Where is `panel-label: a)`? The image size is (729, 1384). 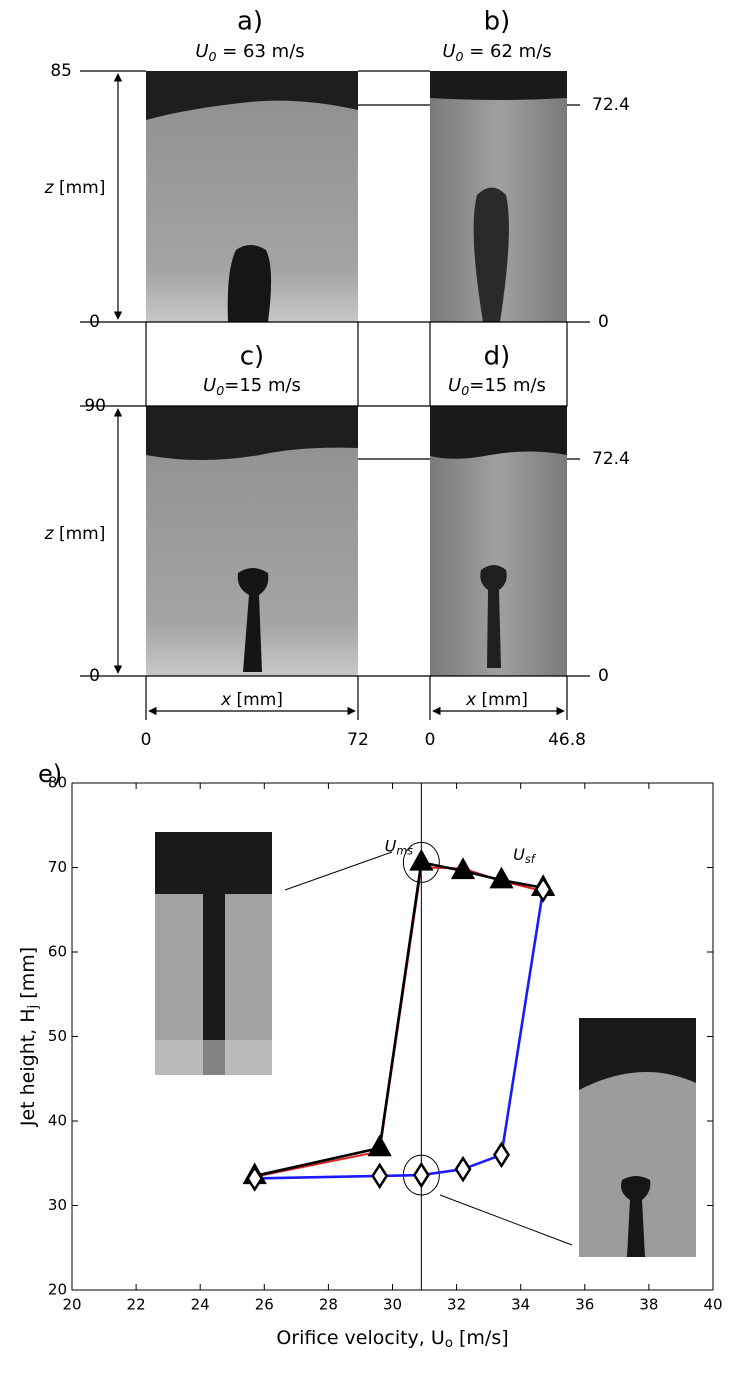
panel-label: a) is located at coordinates (250, 22).